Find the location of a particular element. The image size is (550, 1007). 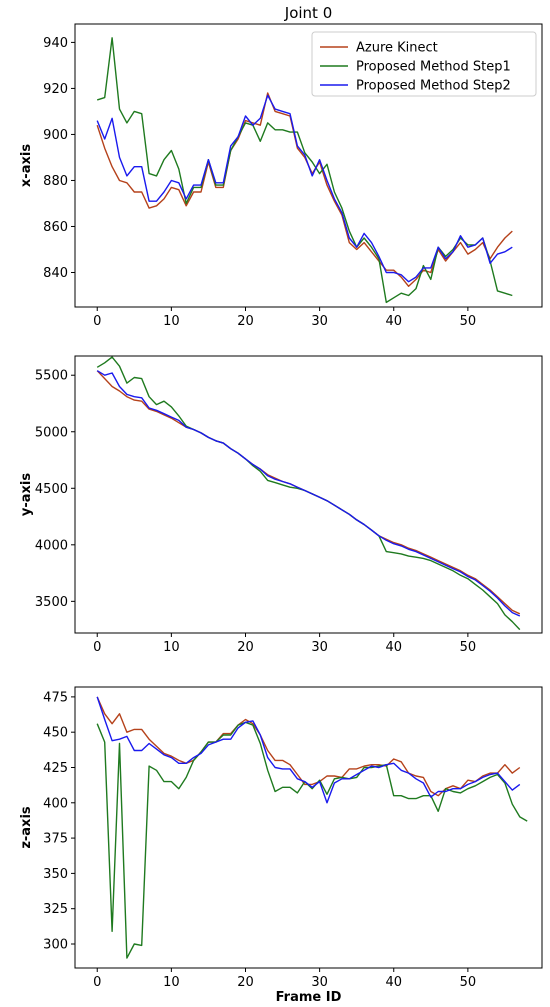

legend-label-step1: Proposed Method Step1 is located at coordinates (433, 67).